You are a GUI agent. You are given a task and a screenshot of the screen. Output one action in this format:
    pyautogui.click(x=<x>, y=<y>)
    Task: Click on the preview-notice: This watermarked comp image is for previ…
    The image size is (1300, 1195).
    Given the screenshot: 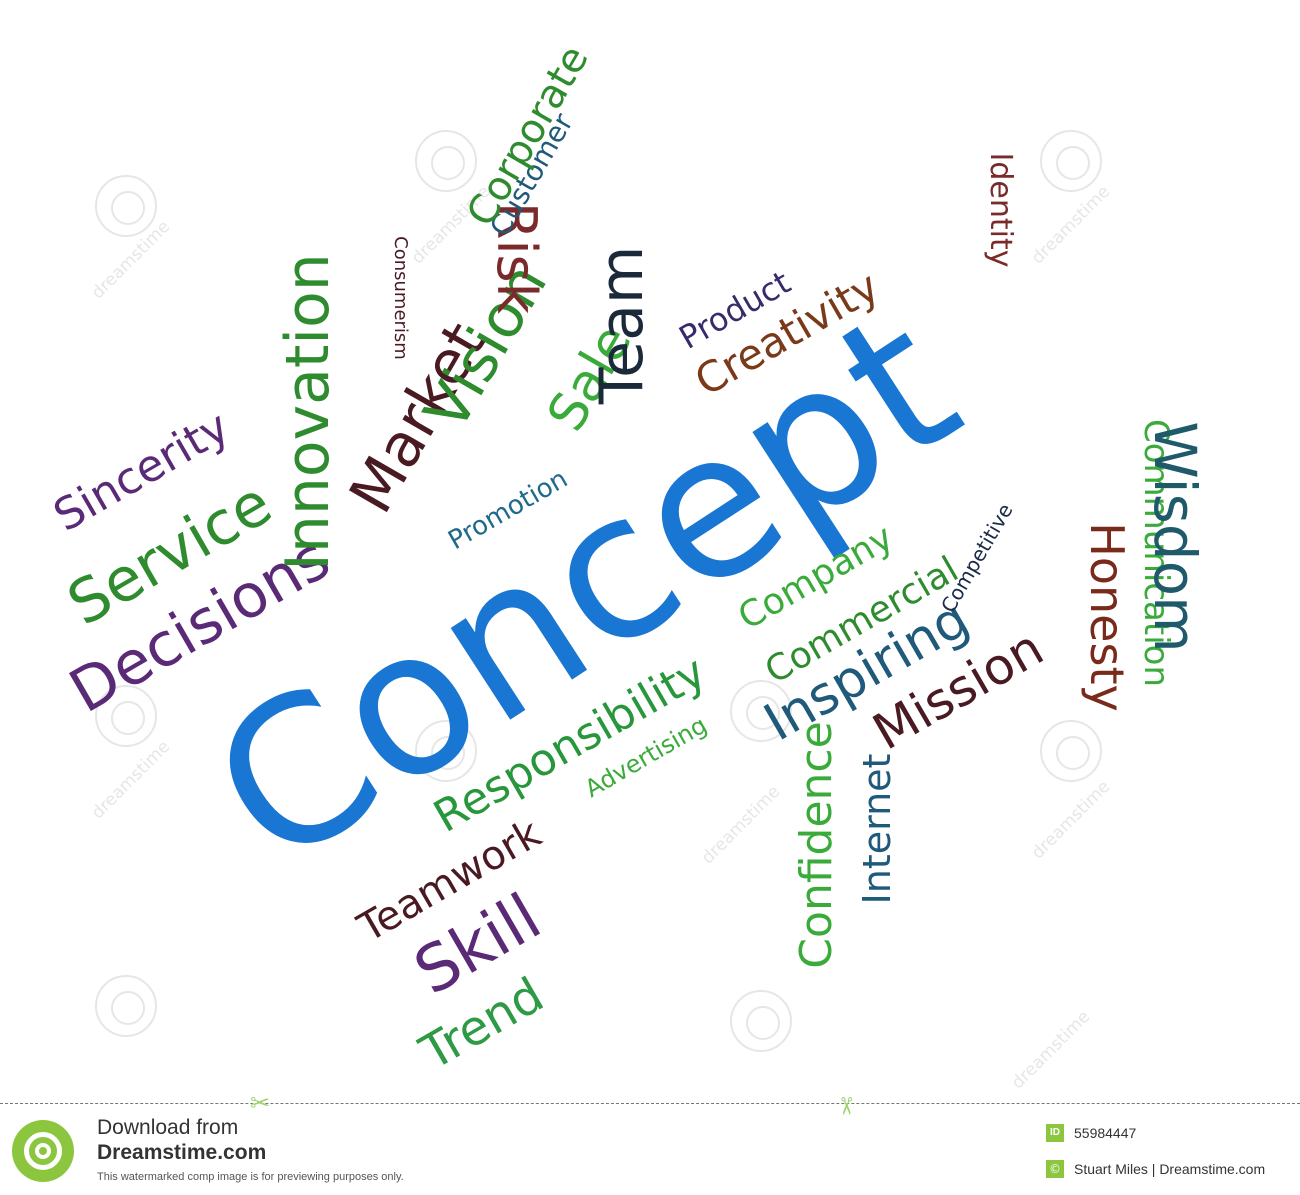 What is the action you would take?
    pyautogui.click(x=250, y=1177)
    